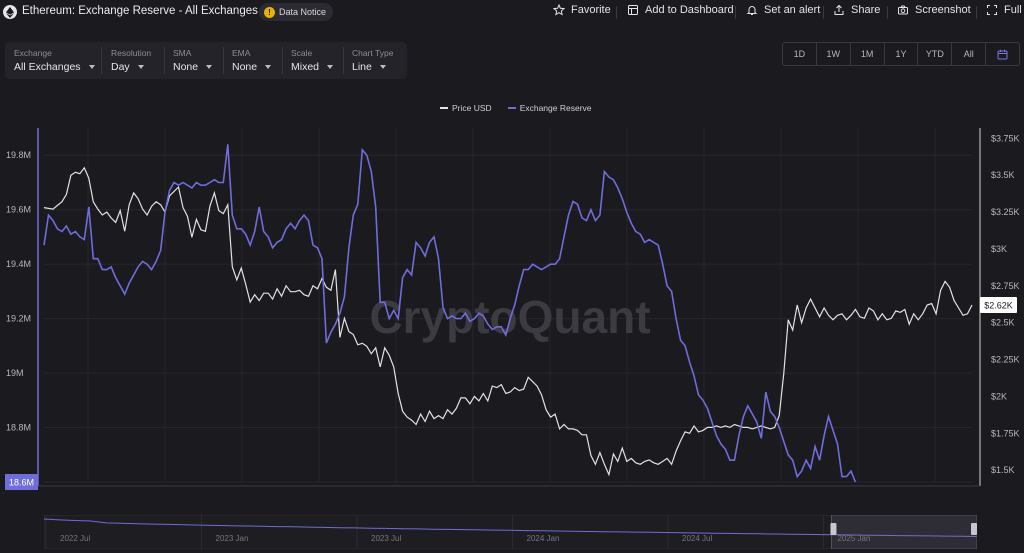  Describe the element at coordinates (472, 108) in the screenshot. I see `legend-label-price: Price USD` at that location.